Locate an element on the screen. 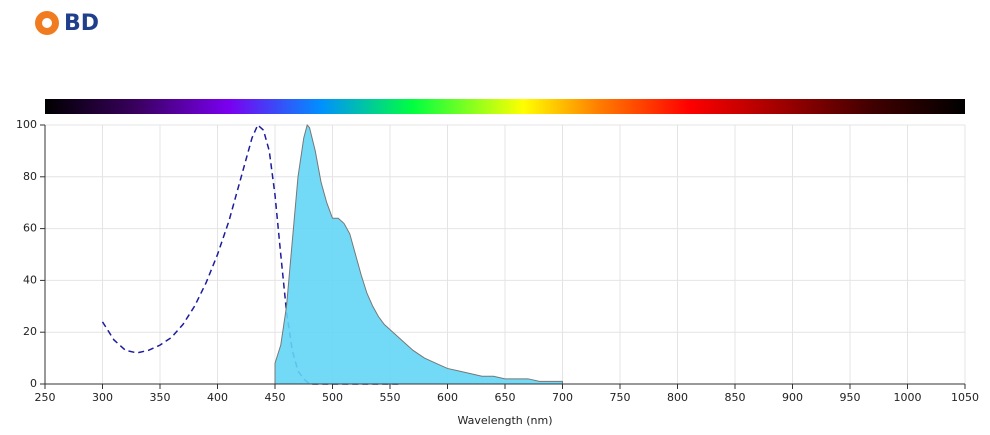  x-tick-label: 550 is located at coordinates (390, 397).